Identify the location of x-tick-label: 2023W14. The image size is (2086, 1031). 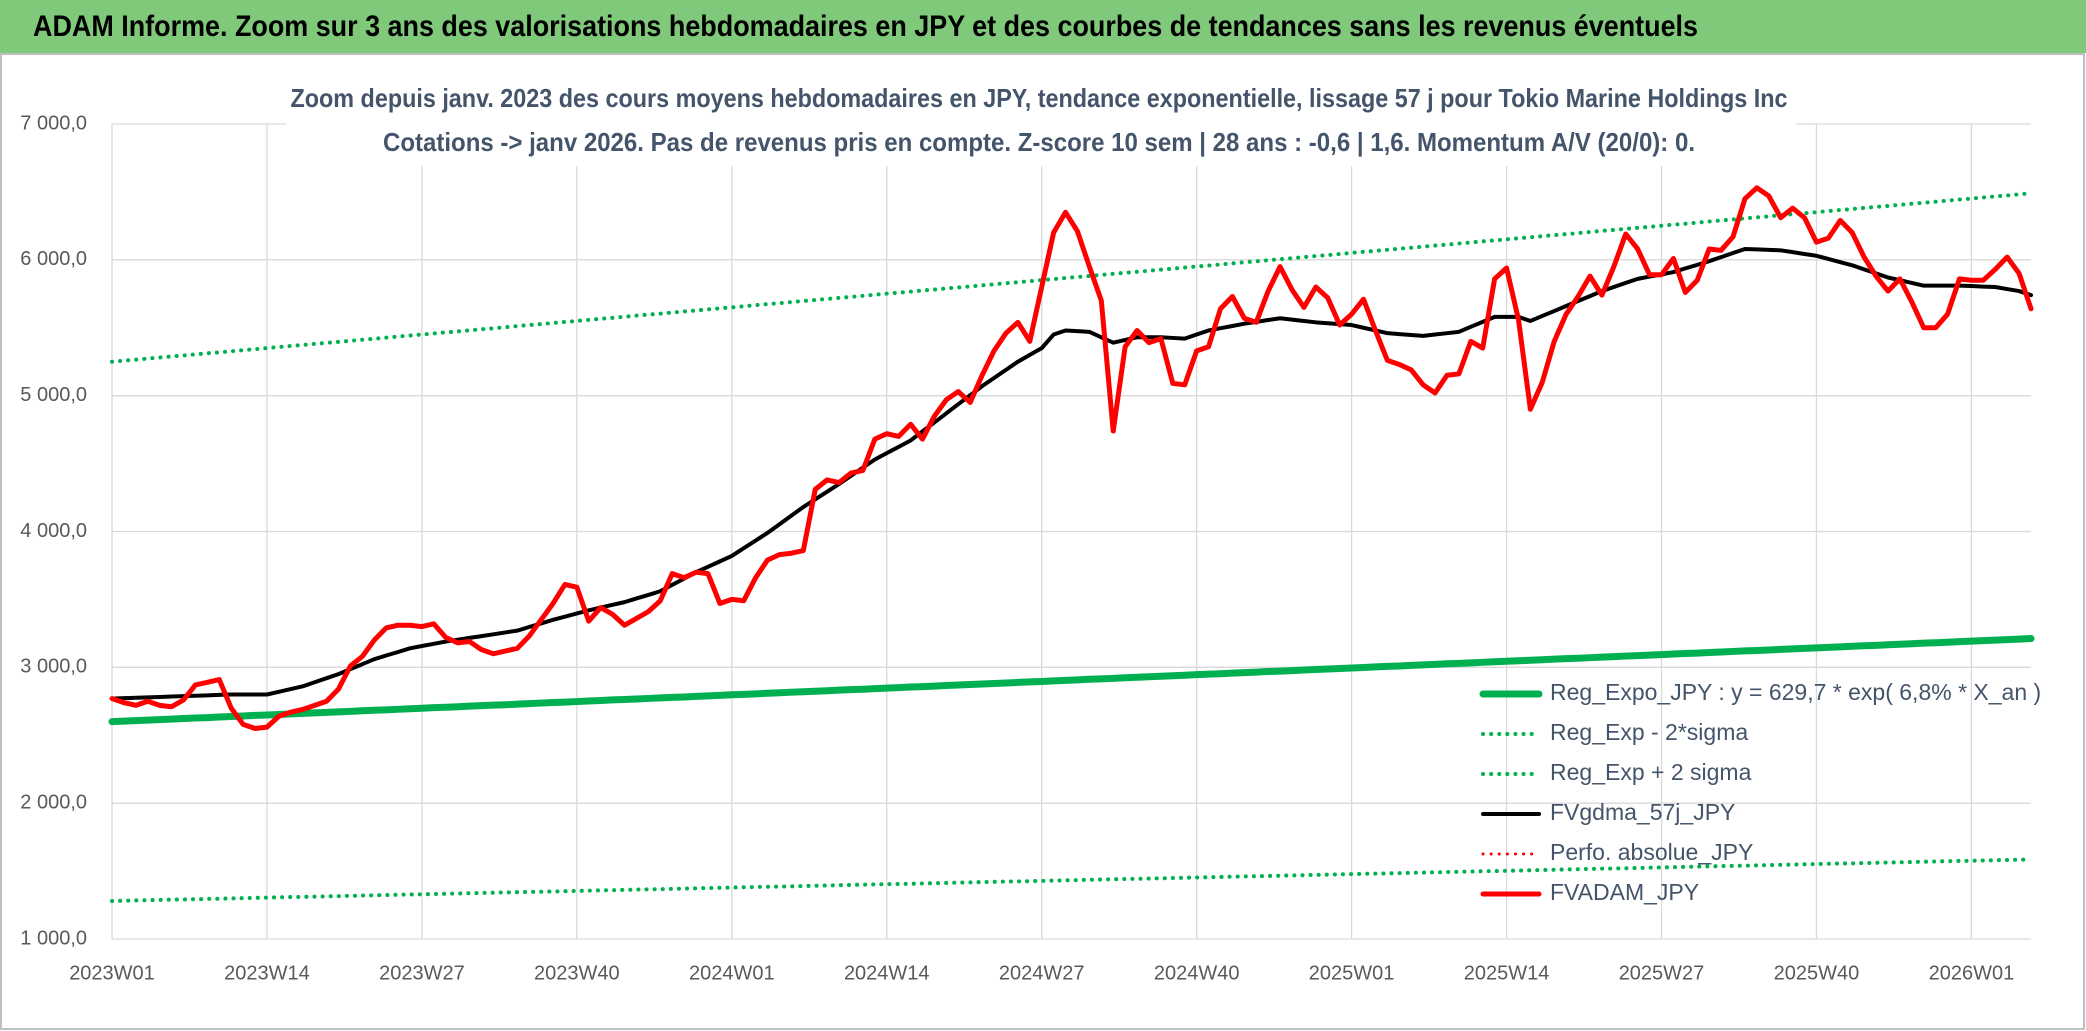
(267, 973).